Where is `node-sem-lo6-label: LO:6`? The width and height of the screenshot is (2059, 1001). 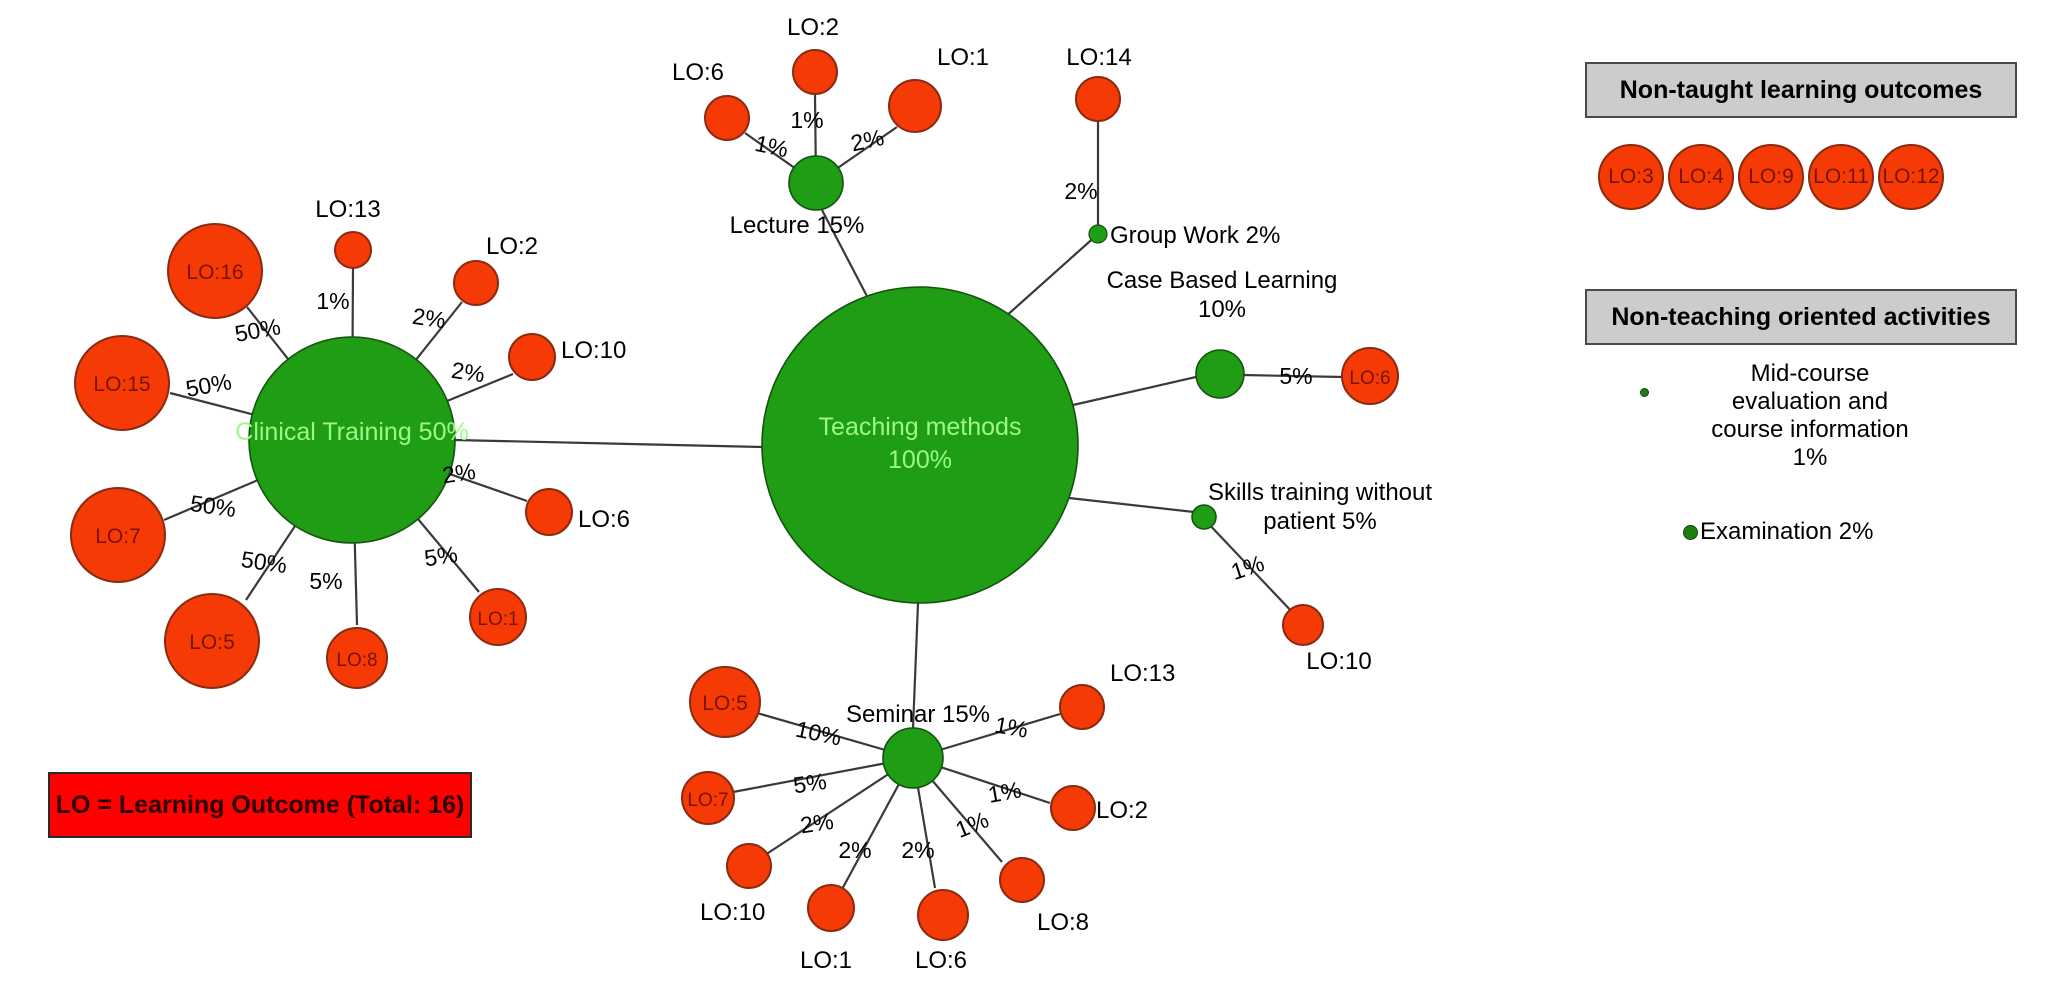 node-sem-lo6-label: LO:6 is located at coordinates (941, 960).